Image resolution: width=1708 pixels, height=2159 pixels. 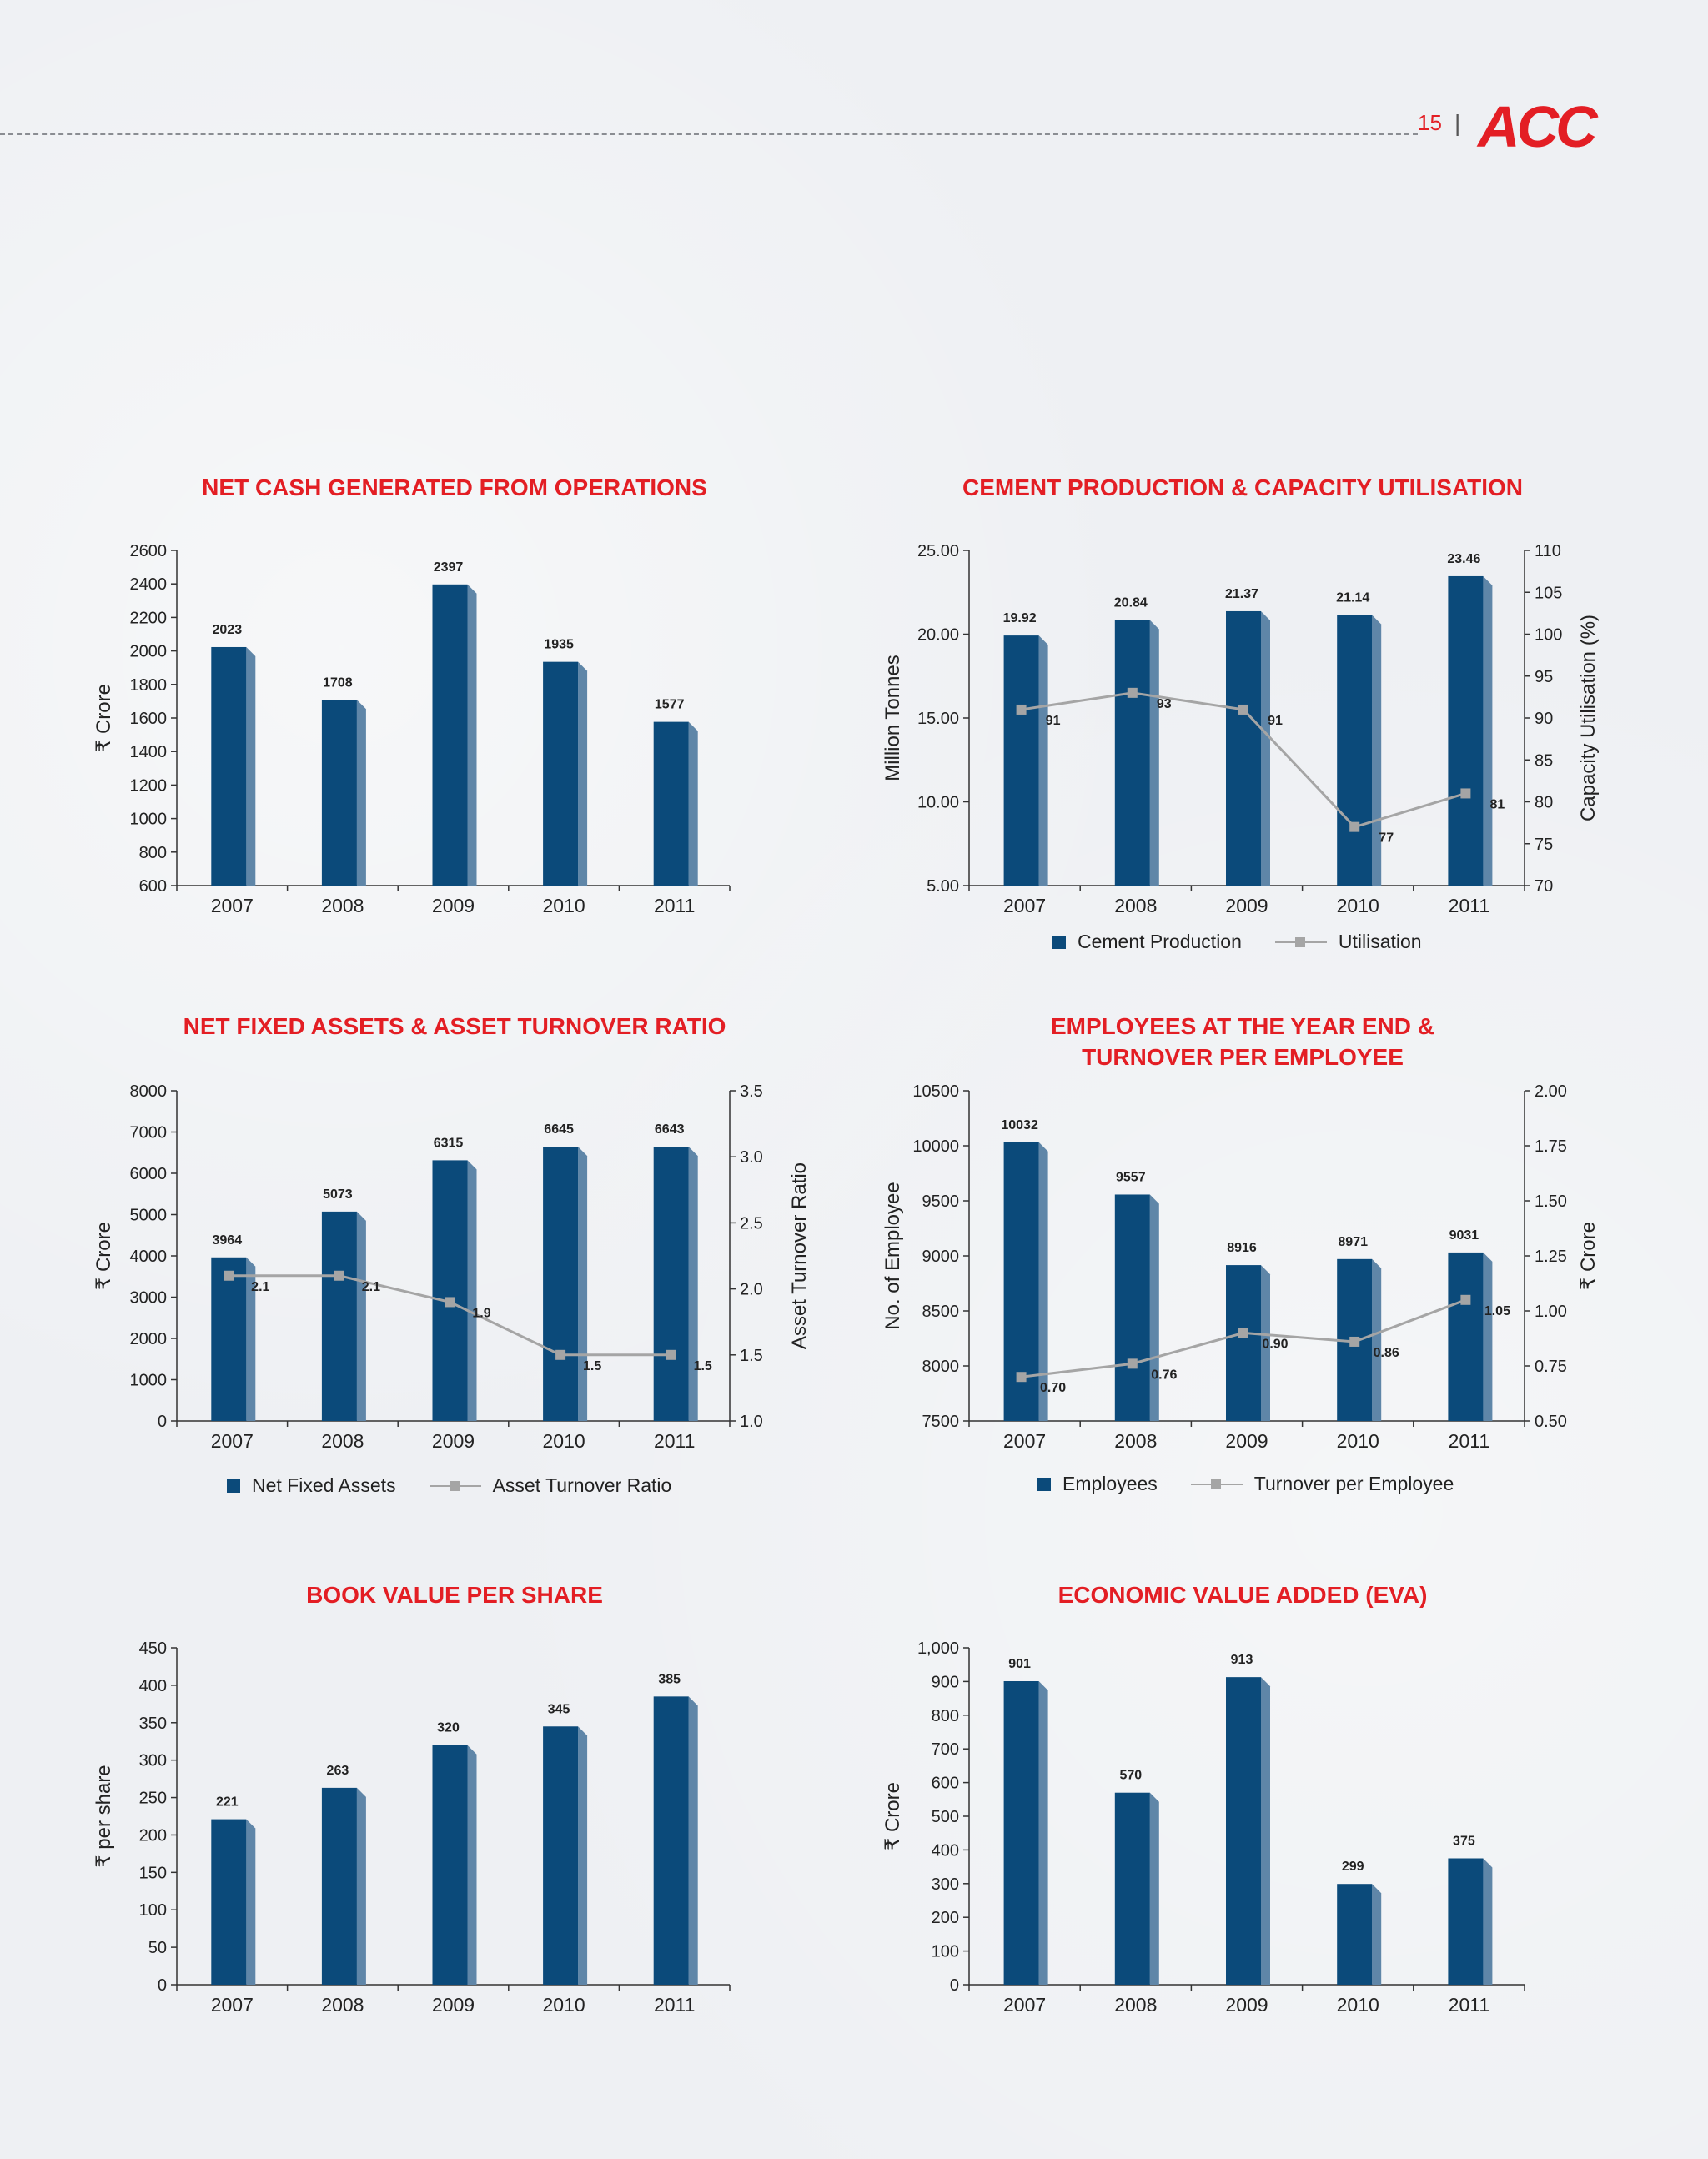 What do you see at coordinates (559, 1709) in the screenshot?
I see `bar-value-label: 345` at bounding box center [559, 1709].